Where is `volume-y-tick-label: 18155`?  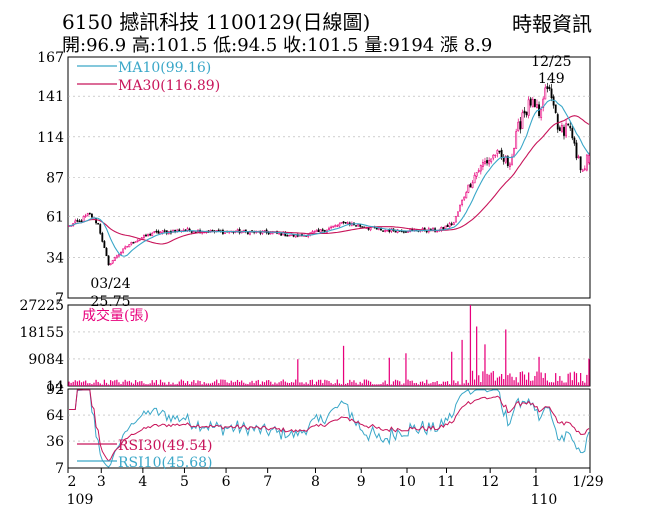
volume-y-tick-label: 18155 is located at coordinates (41, 333).